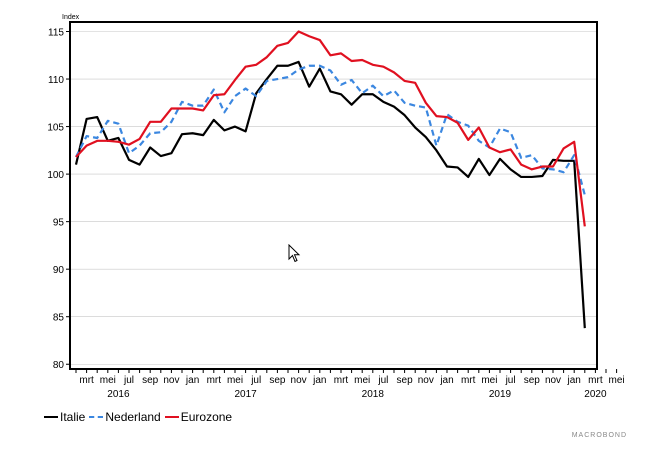 Image resolution: width=655 pixels, height=459 pixels. What do you see at coordinates (96, 417) in the screenshot?
I see `legend-swatch-nederland` at bounding box center [96, 417].